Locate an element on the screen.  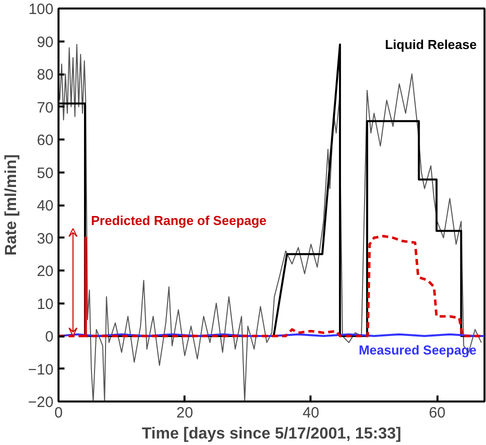
annotation: Predicted Range of Seepage is located at coordinates (178, 220).